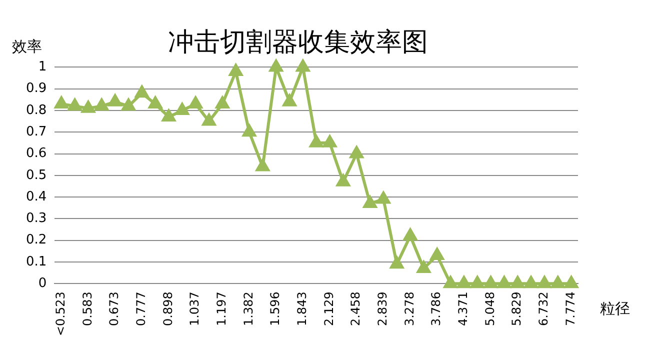 This screenshot has width=646, height=347. I want to click on y-tick-label: 1, so click(42, 67).